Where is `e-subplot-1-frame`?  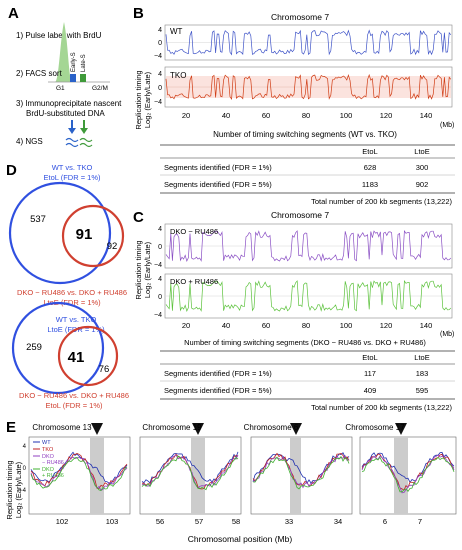
e-subplot-1-frame is located at coordinates (79, 475).